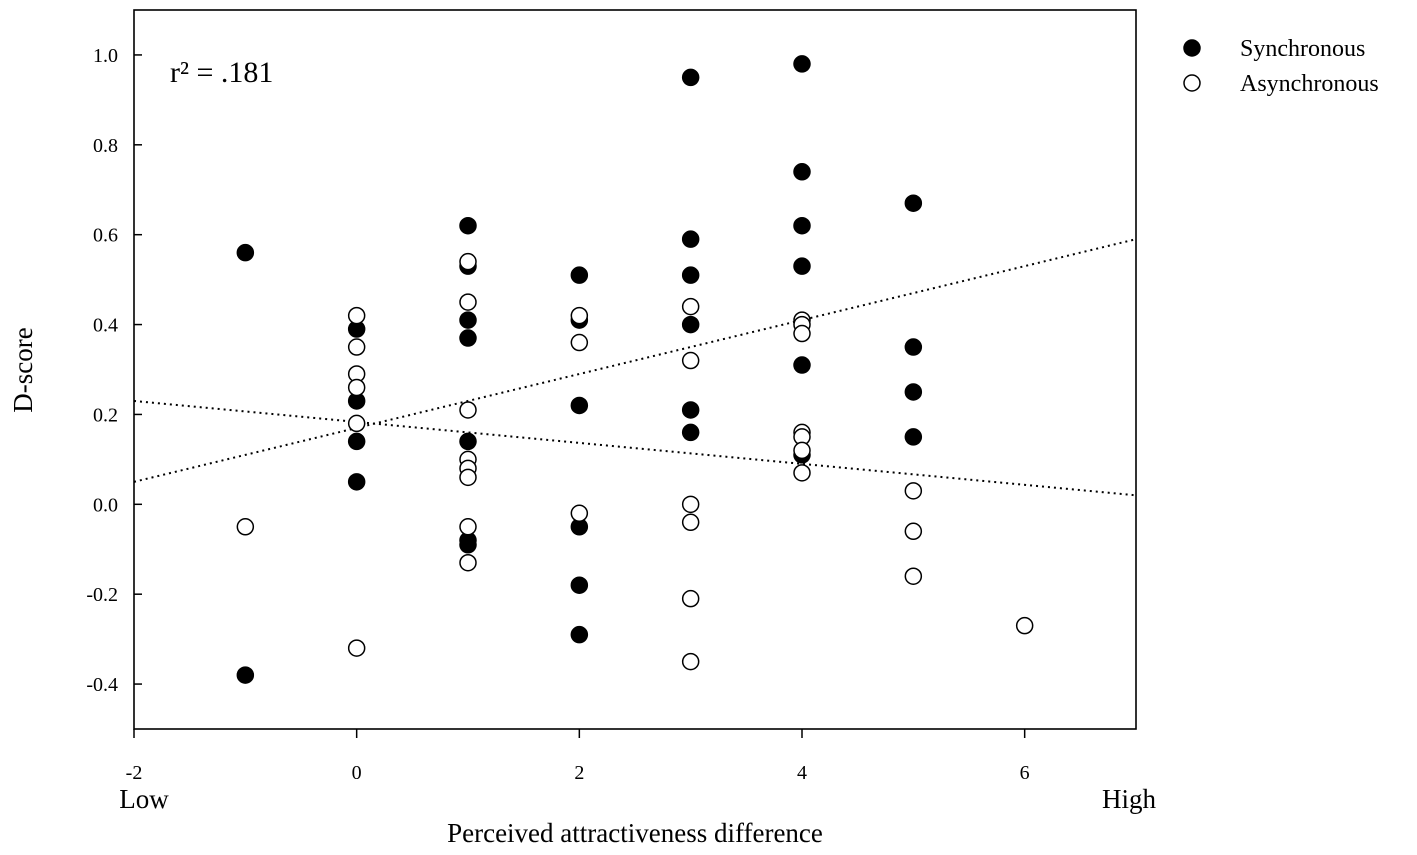 This screenshot has width=1417, height=855. I want to click on x-axis-title: Perceived attractiveness difference, so click(635, 833).